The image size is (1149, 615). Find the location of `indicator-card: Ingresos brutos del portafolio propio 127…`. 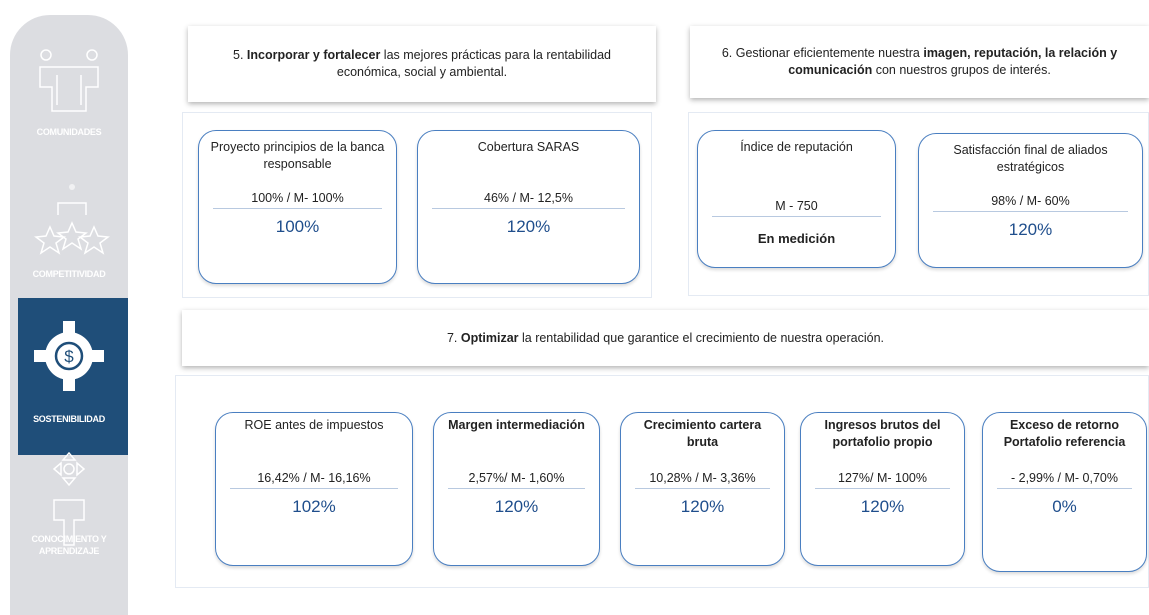

indicator-card: Ingresos brutos del portafolio propio 127… is located at coordinates (882, 489).